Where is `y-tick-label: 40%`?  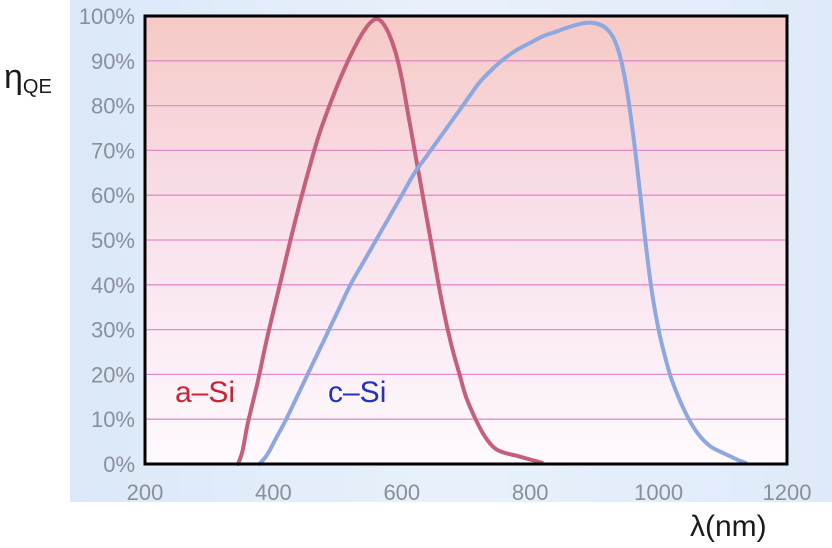
y-tick-label: 40% is located at coordinates (113, 285).